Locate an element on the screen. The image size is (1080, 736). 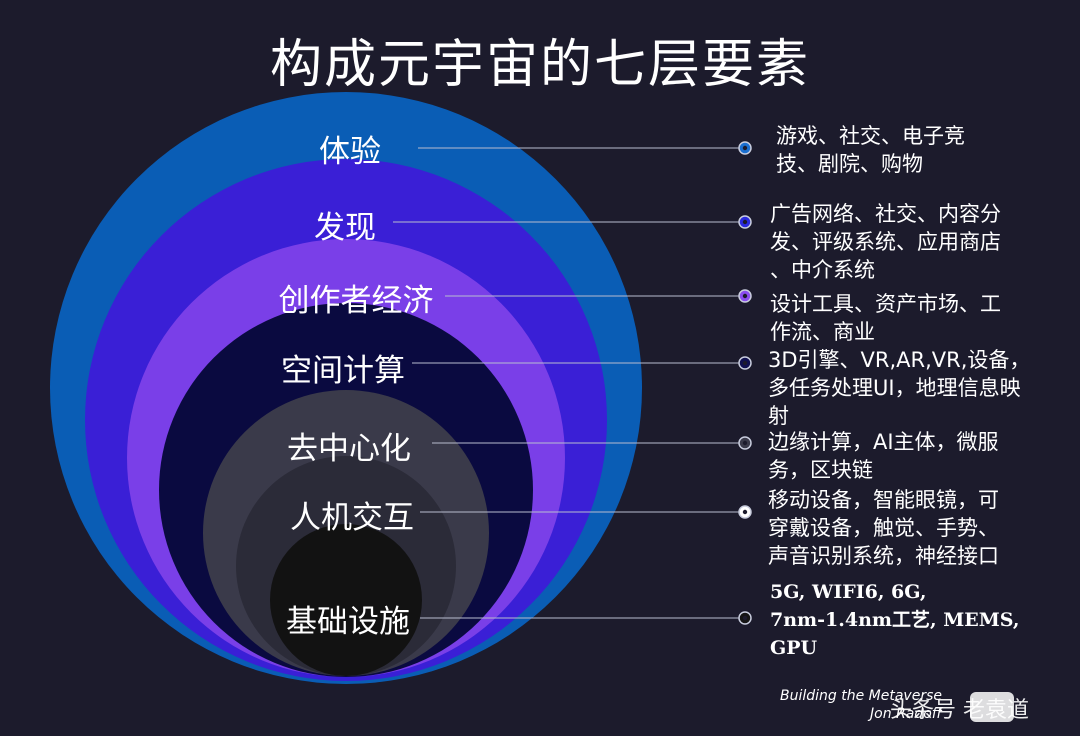
layer-label-decentralization: 去中心化 is located at coordinates (349, 449).